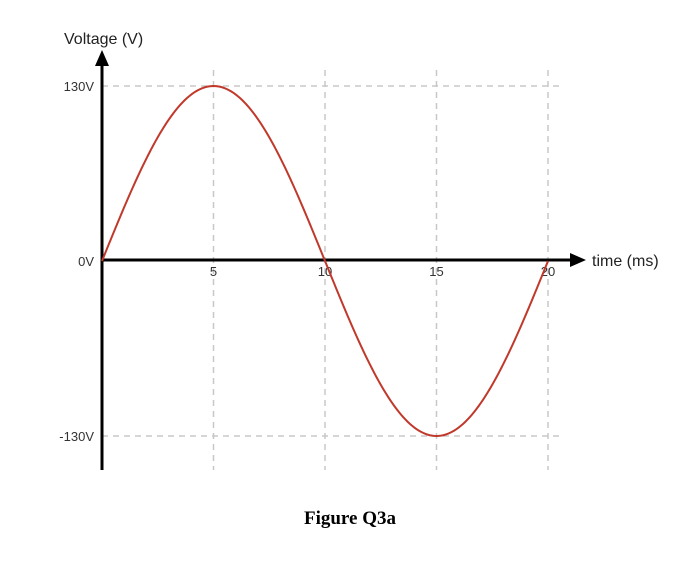 This screenshot has height=568, width=700. What do you see at coordinates (213, 271) in the screenshot?
I see `x-tick-label: 5` at bounding box center [213, 271].